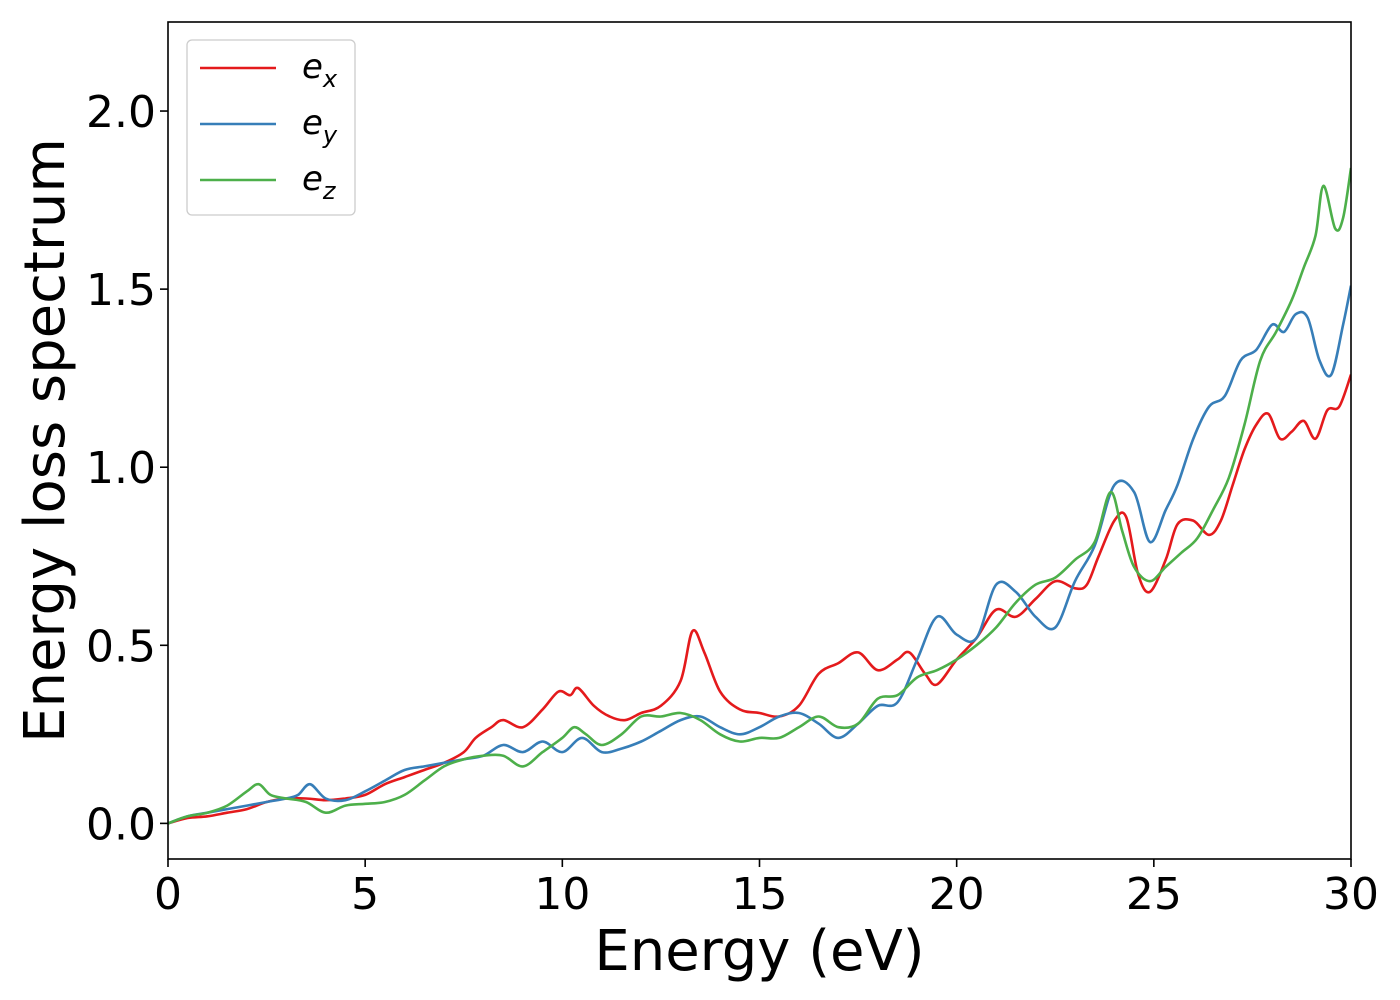 The height and width of the screenshot is (1000, 1400). I want to click on y-tick-label: 2.0, so click(121, 112).